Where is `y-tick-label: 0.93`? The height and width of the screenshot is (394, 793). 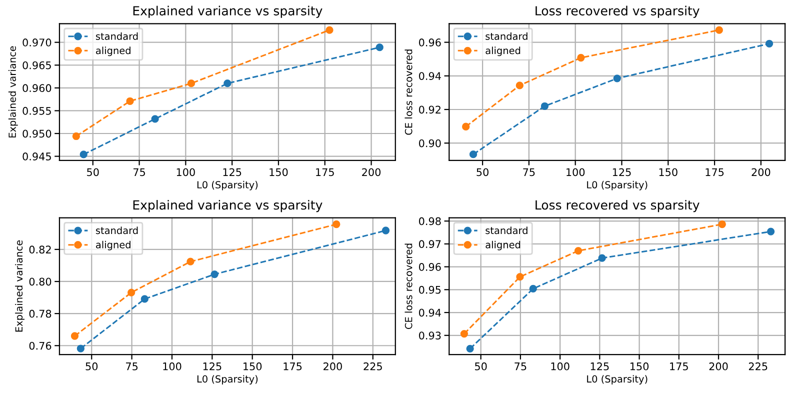 y-tick-label: 0.93 is located at coordinates (430, 336).